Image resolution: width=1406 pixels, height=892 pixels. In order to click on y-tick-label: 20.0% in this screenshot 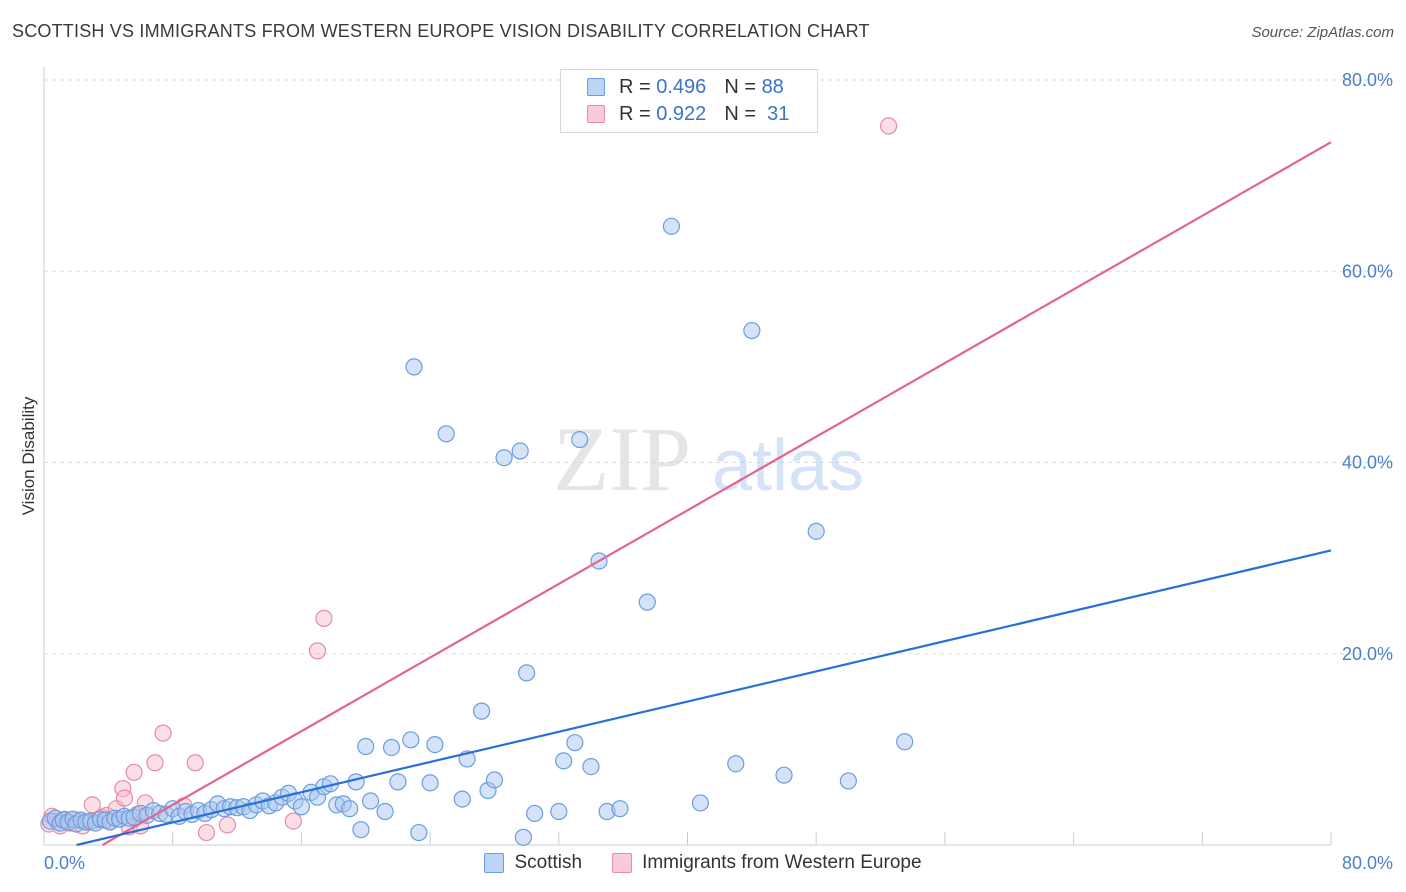, I will do `click(1367, 654)`.